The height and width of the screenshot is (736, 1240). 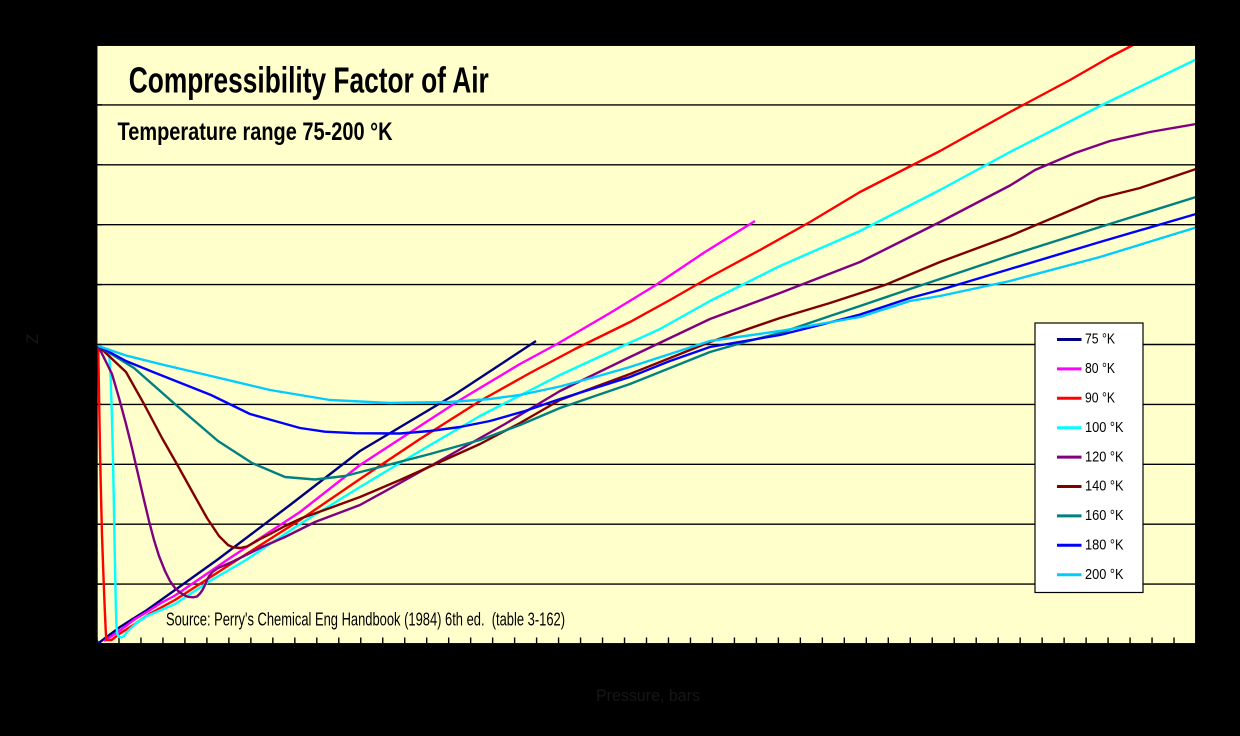 What do you see at coordinates (1104, 428) in the screenshot?
I see `svg-text: 100 °K` at bounding box center [1104, 428].